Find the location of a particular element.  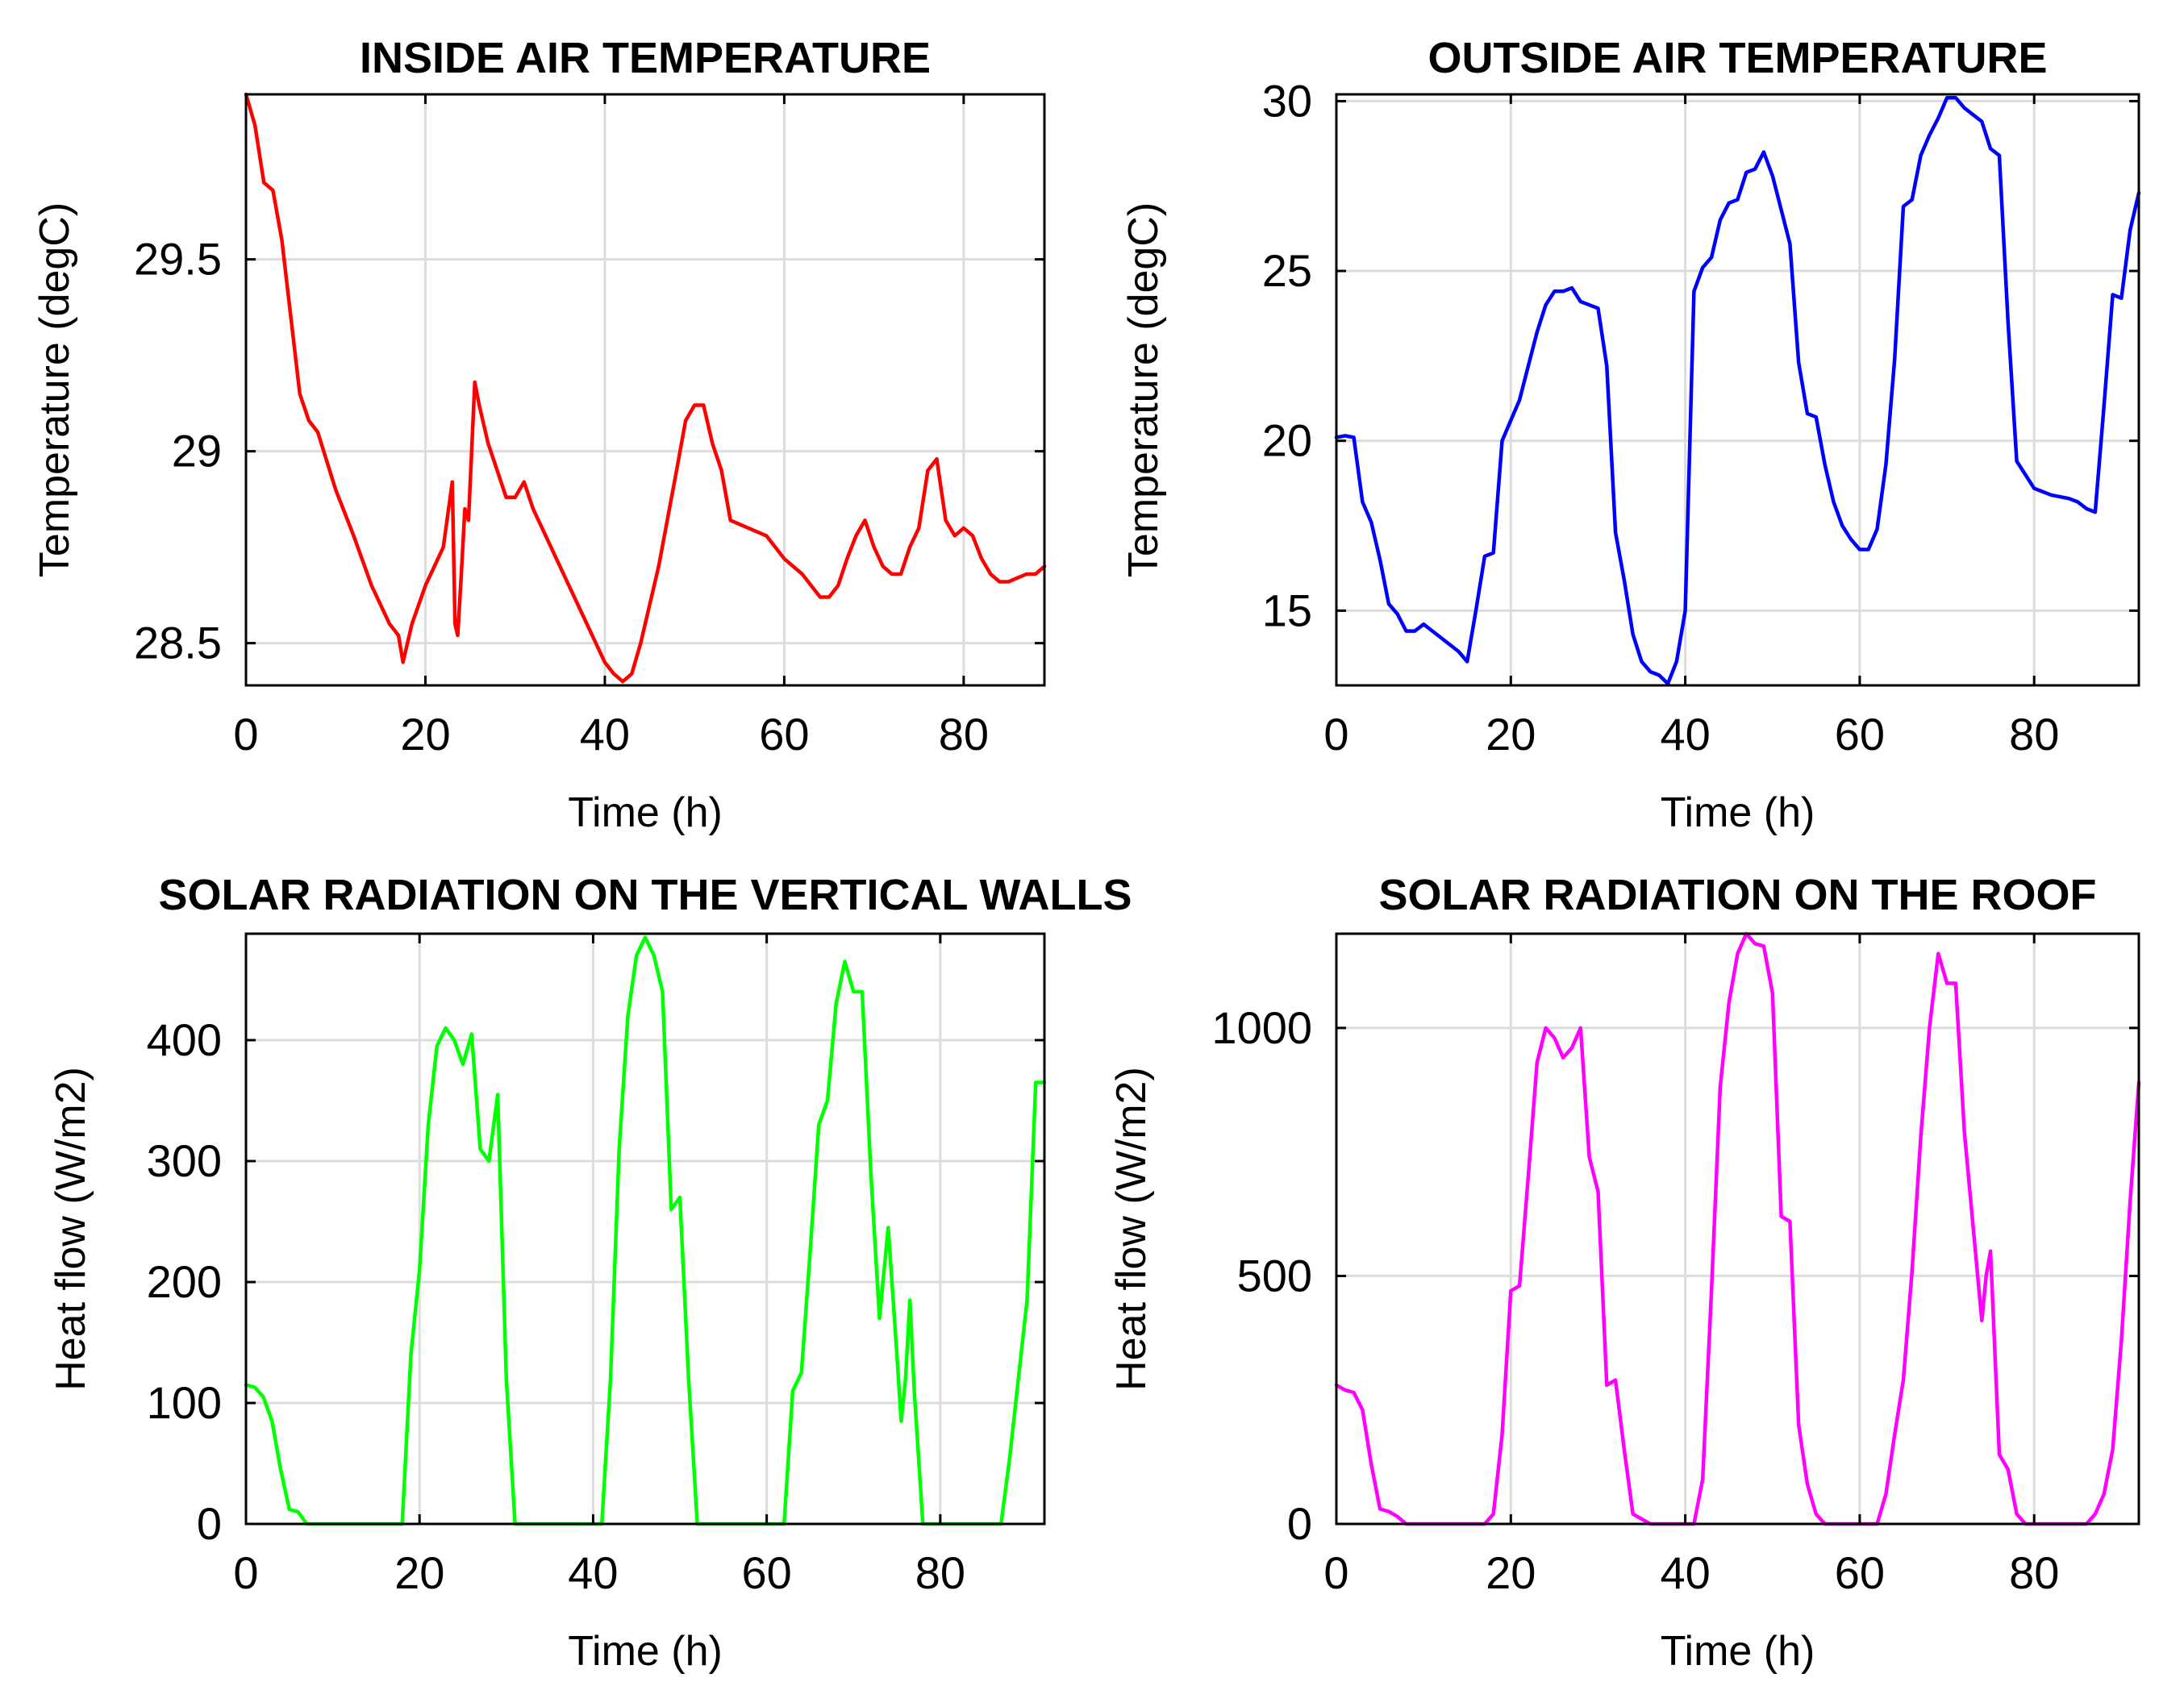

outside-temp-y-tick-label: 30 is located at coordinates (1287, 100).